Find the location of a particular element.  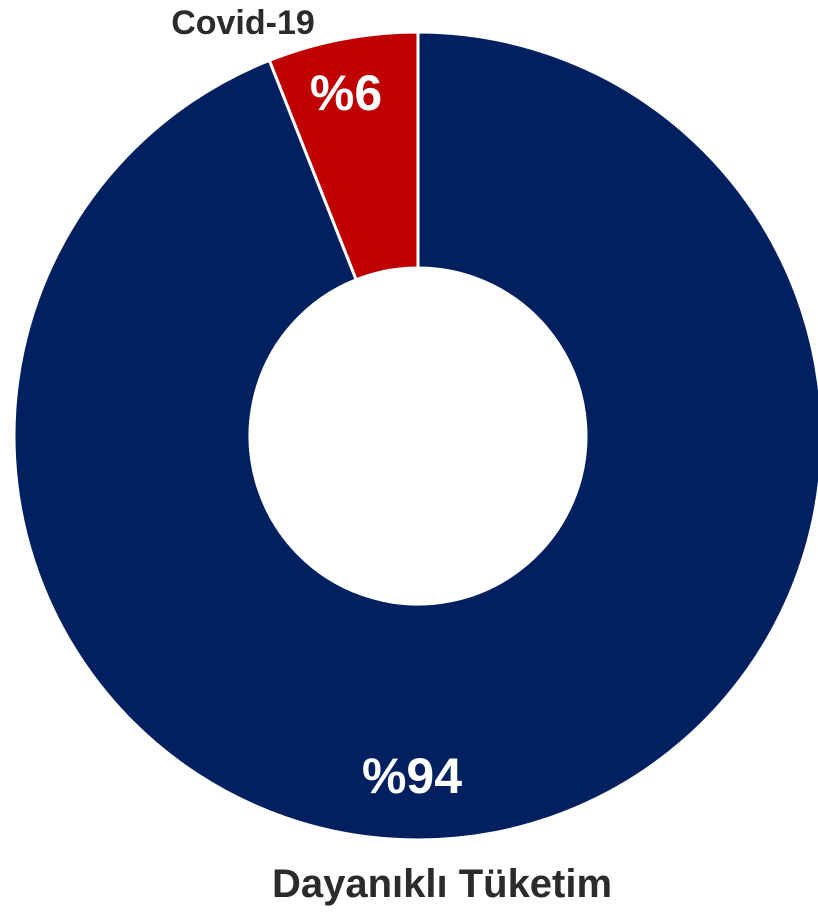

category-label-0: Covid-19 is located at coordinates (243, 23).